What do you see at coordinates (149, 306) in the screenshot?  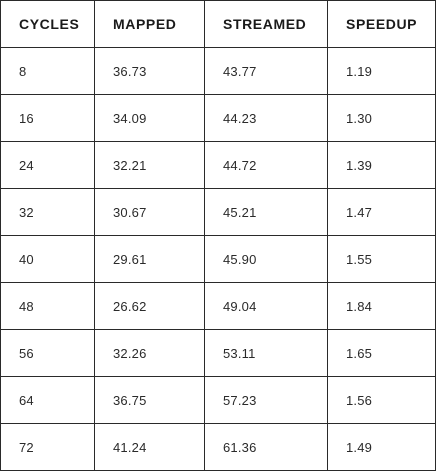 I see `cell-mapped: 26.62` at bounding box center [149, 306].